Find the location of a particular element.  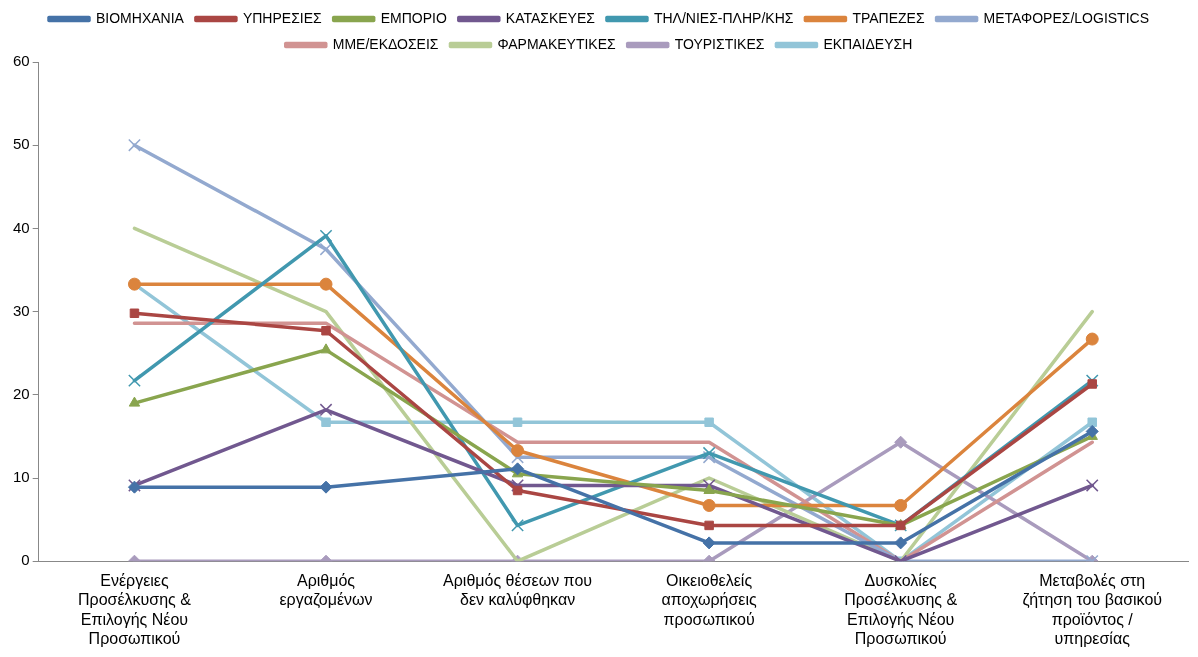

legend-label: ΦΑΡΜΑΚΕΥΤΙΚΕΣ is located at coordinates (557, 43).